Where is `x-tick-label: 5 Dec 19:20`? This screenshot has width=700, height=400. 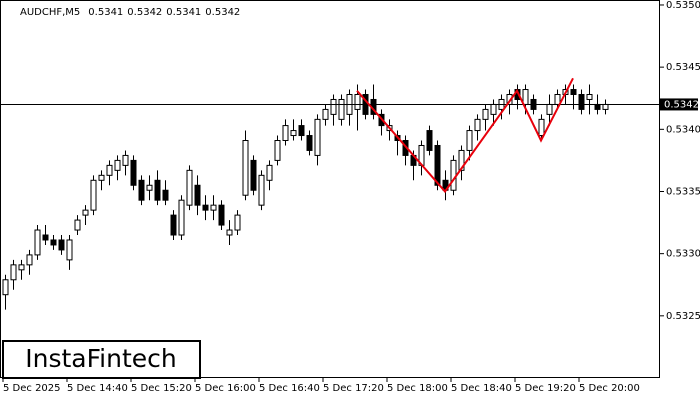
x-tick-label: 5 Dec 19:20 is located at coordinates (545, 388).